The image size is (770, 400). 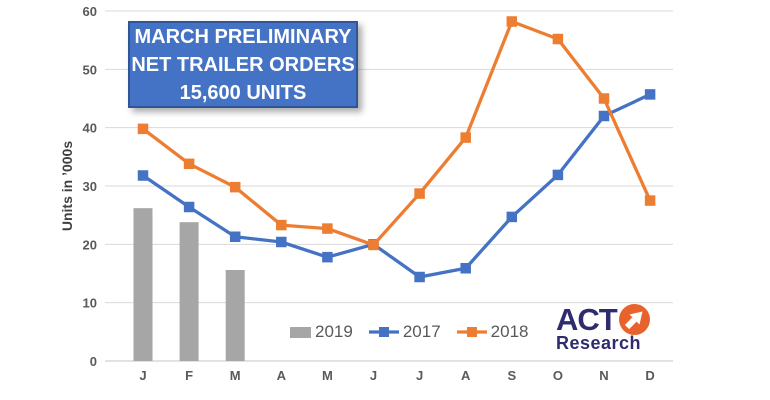 I want to click on y-tick-label-10: 10, so click(x=90, y=303).